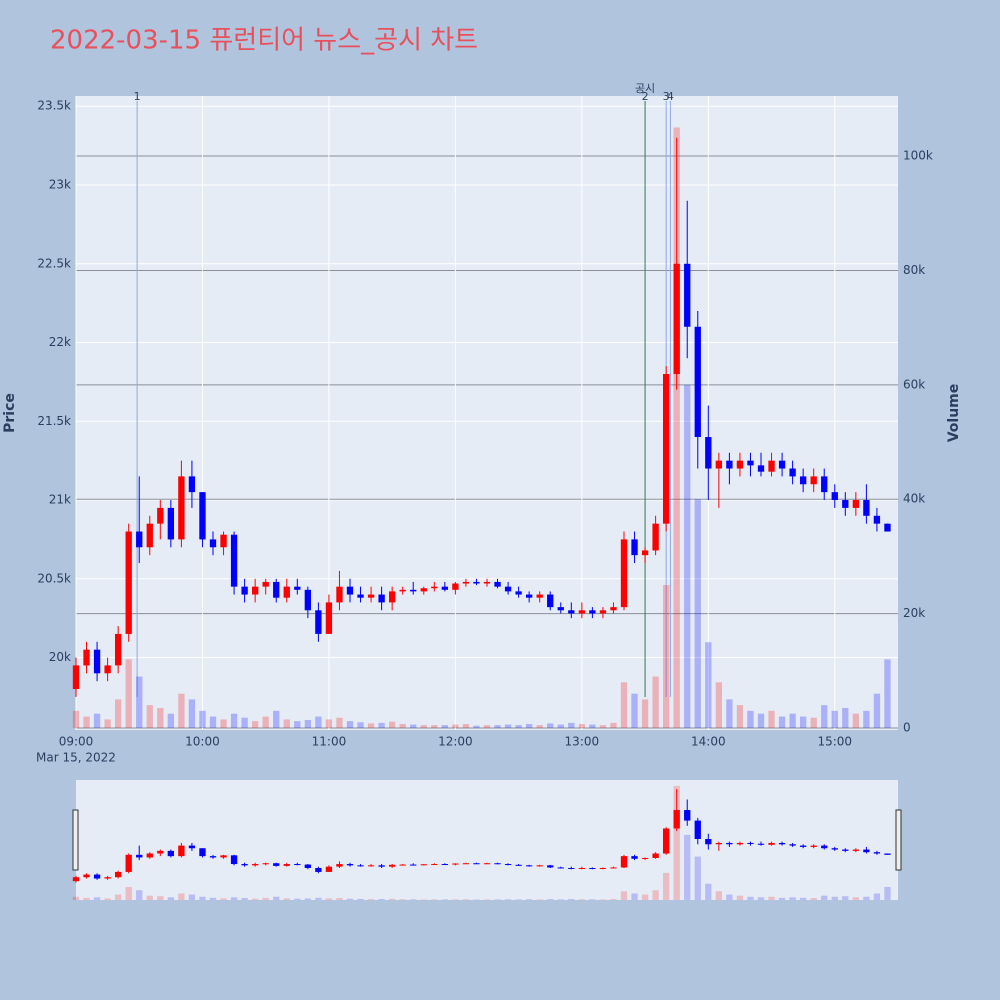 The width and height of the screenshot is (1000, 1000). I want to click on chart-title: 2022-03-15 퓨런티어 뉴스_공시 차트, so click(264, 41).